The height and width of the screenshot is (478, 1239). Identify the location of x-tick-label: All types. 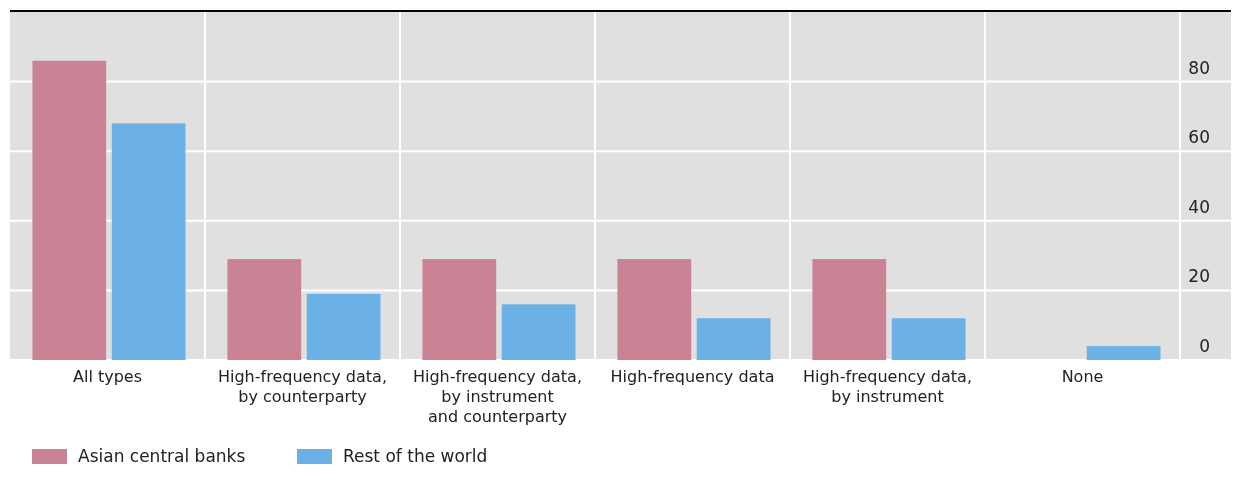
(107, 376).